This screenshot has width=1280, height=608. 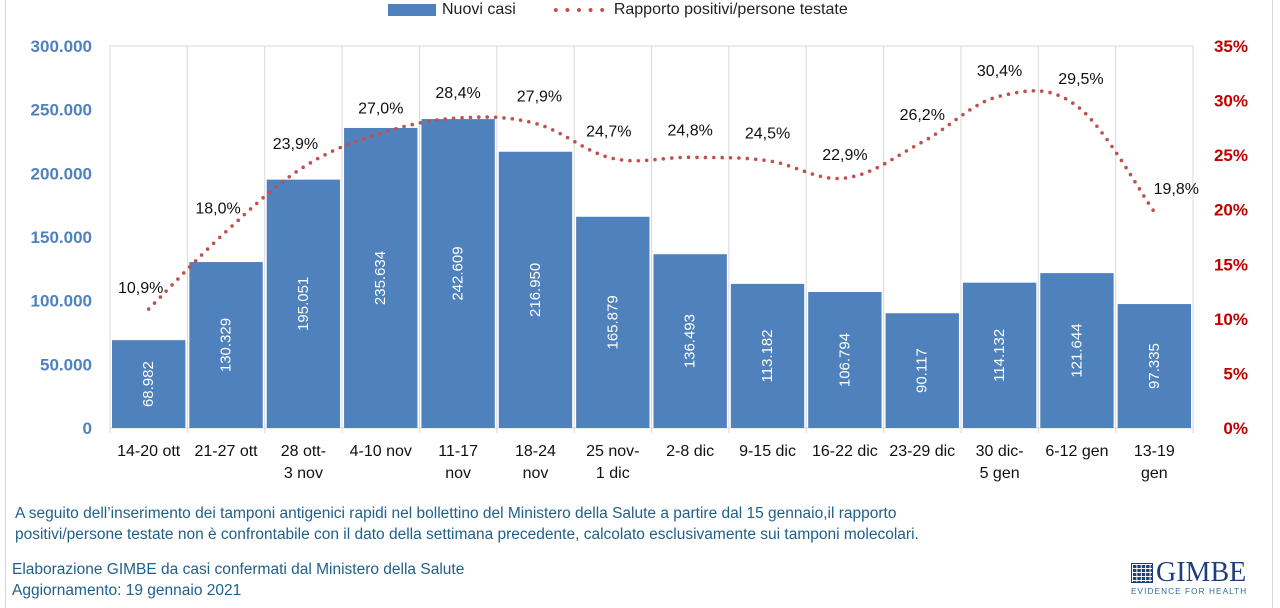 I want to click on bar-value-label: 130.329, so click(x=226, y=345).